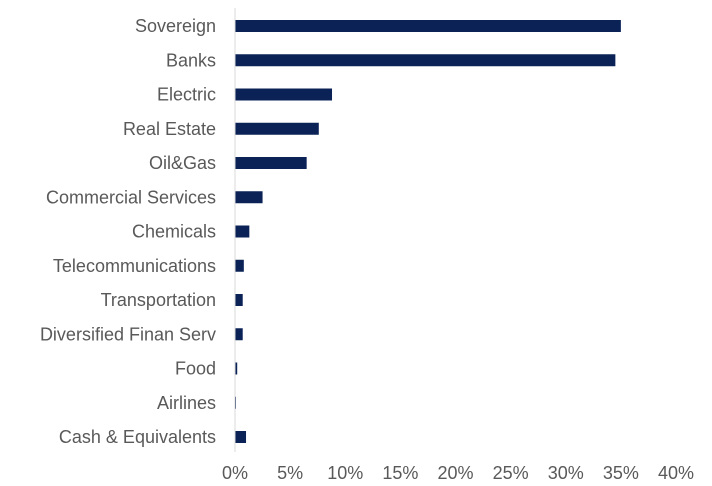 This screenshot has width=712, height=486. I want to click on x-tick-label: 35%, so click(621, 473).